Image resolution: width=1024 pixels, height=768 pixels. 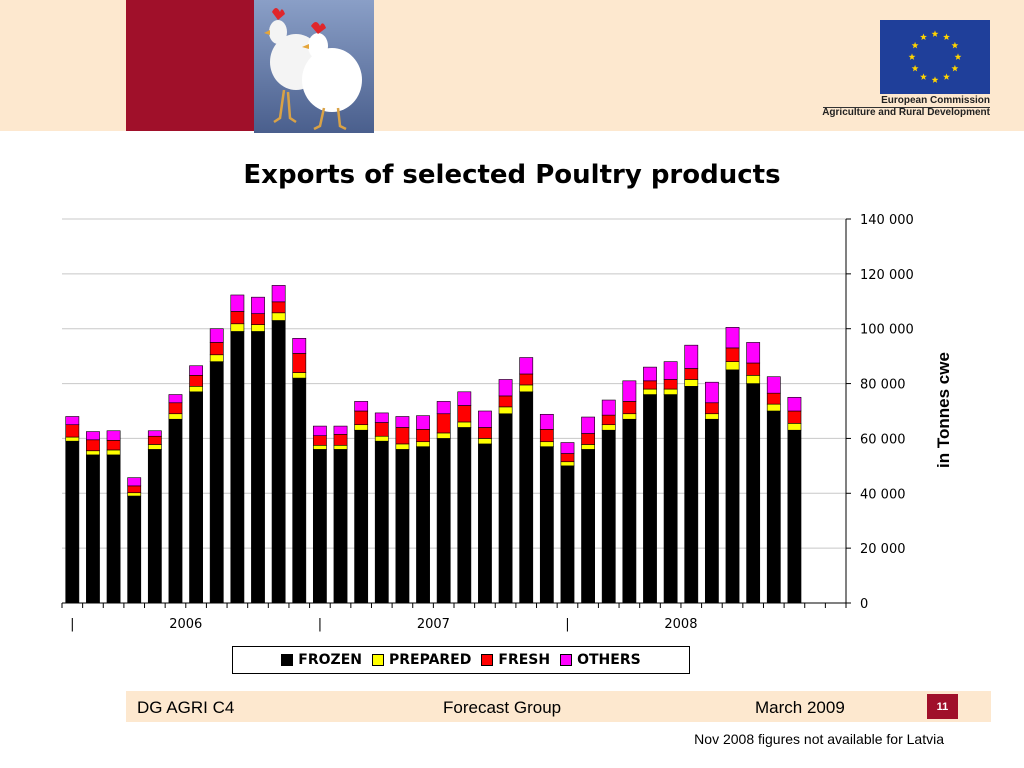 What do you see at coordinates (186, 707) in the screenshot?
I see `footer-left-text: DG AGRI C4` at bounding box center [186, 707].